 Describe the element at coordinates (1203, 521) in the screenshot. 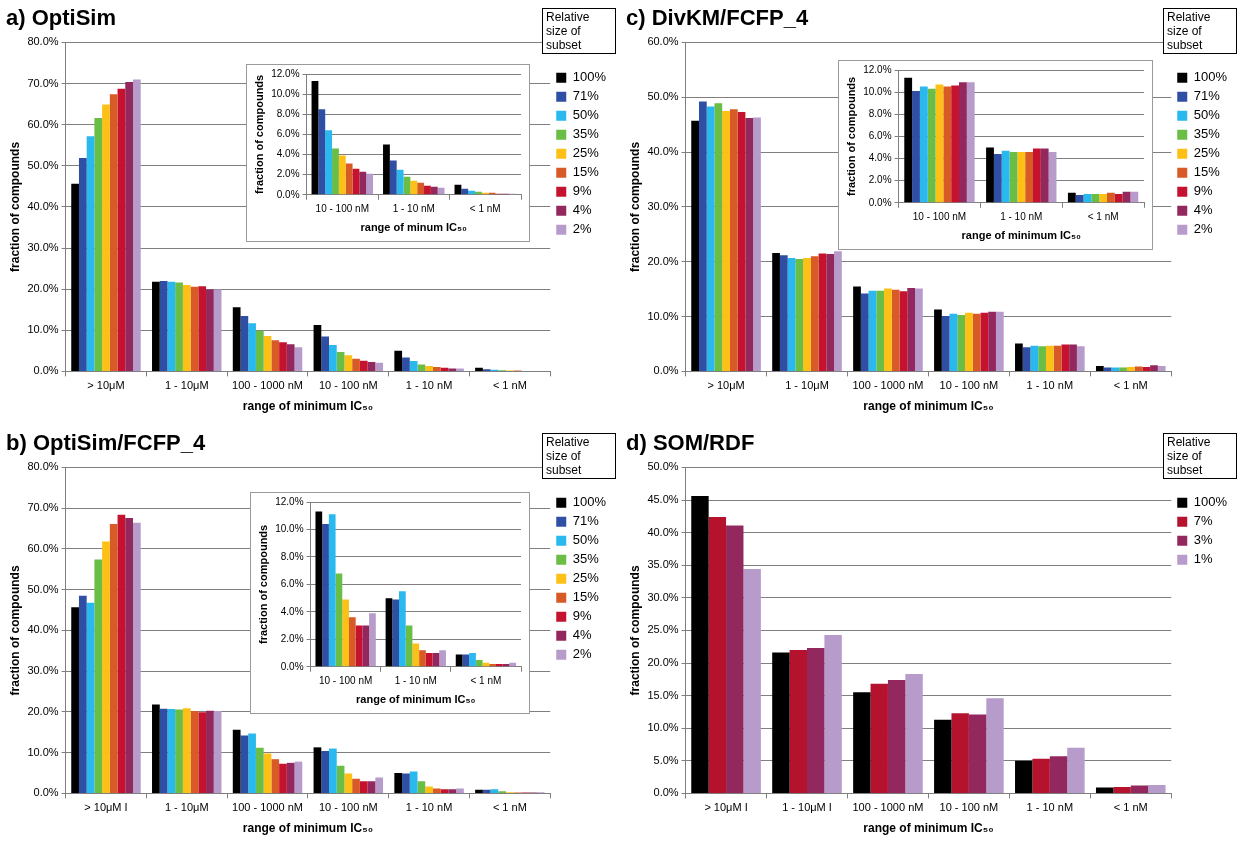

I see `legend-label: 7%` at that location.